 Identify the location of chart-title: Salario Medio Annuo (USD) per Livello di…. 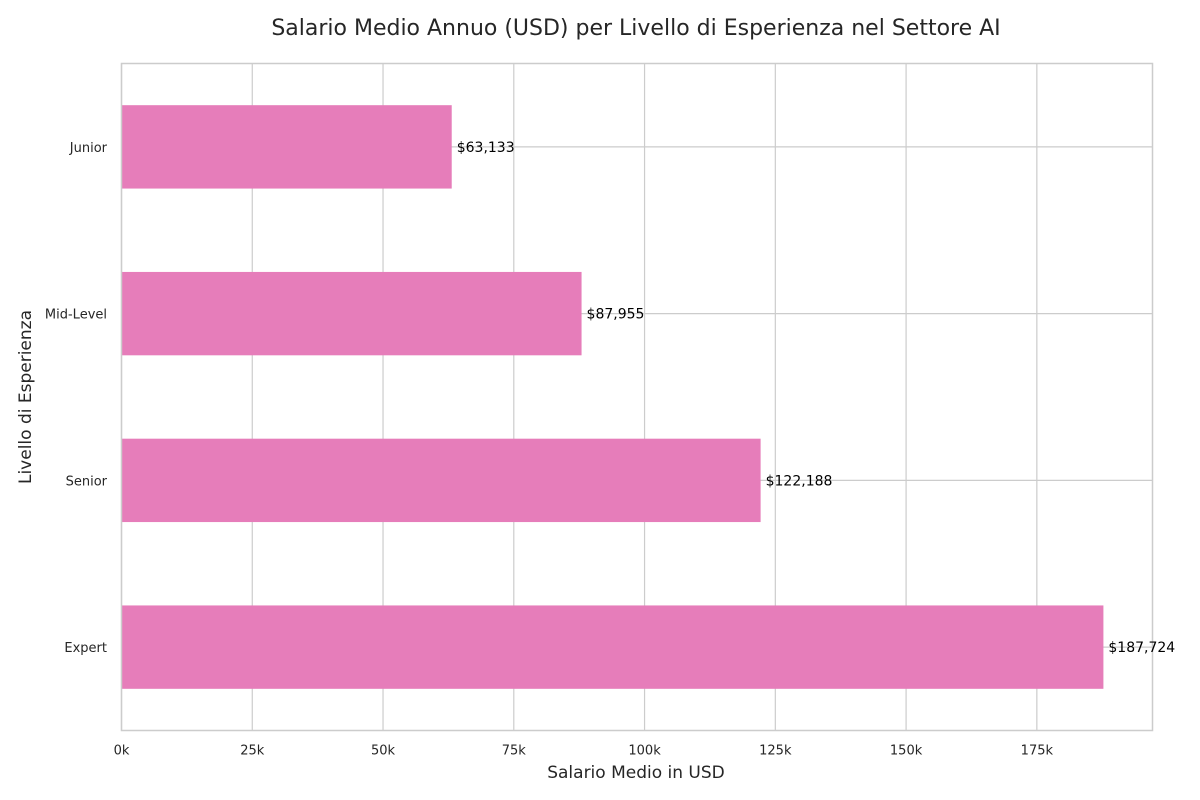
(635, 28).